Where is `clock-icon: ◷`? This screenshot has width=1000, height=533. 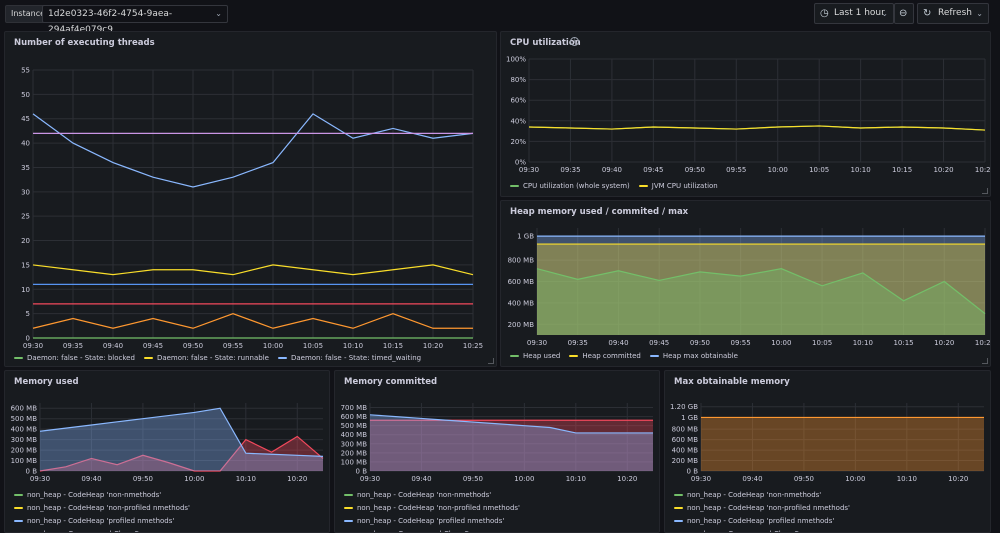 clock-icon: ◷ is located at coordinates (824, 13).